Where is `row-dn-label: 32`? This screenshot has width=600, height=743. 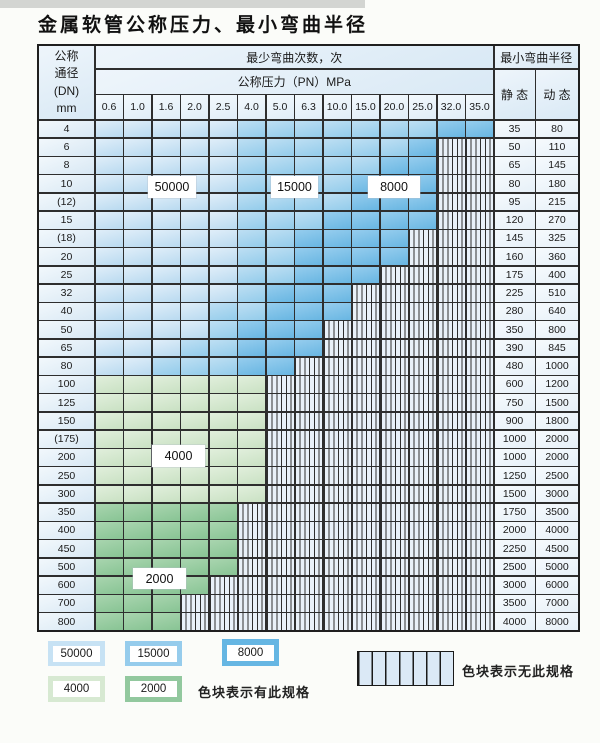 row-dn-label: 32 is located at coordinates (66, 293).